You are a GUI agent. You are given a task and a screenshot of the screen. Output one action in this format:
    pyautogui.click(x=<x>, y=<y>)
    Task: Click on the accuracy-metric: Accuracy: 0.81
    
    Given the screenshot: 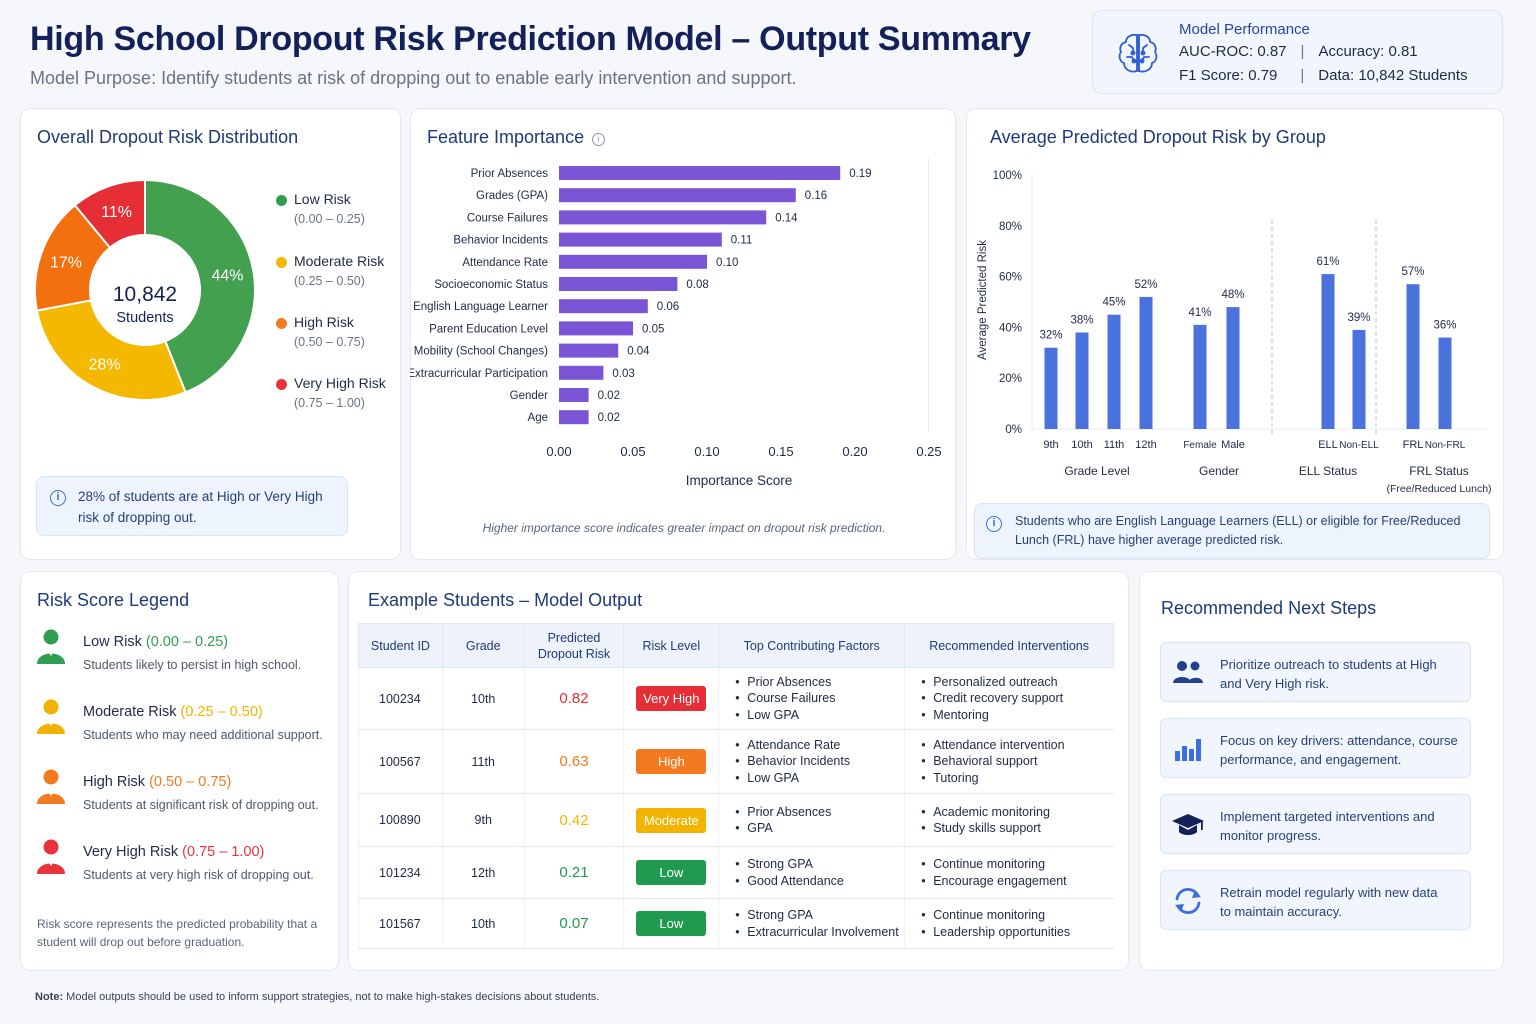 What is the action you would take?
    pyautogui.click(x=1368, y=51)
    